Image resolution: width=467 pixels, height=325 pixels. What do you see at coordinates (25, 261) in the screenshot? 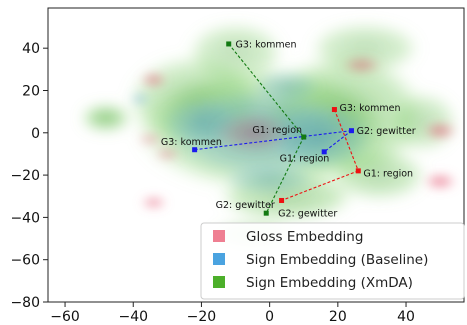
I see `y-tick-label-1: −60` at bounding box center [25, 261].